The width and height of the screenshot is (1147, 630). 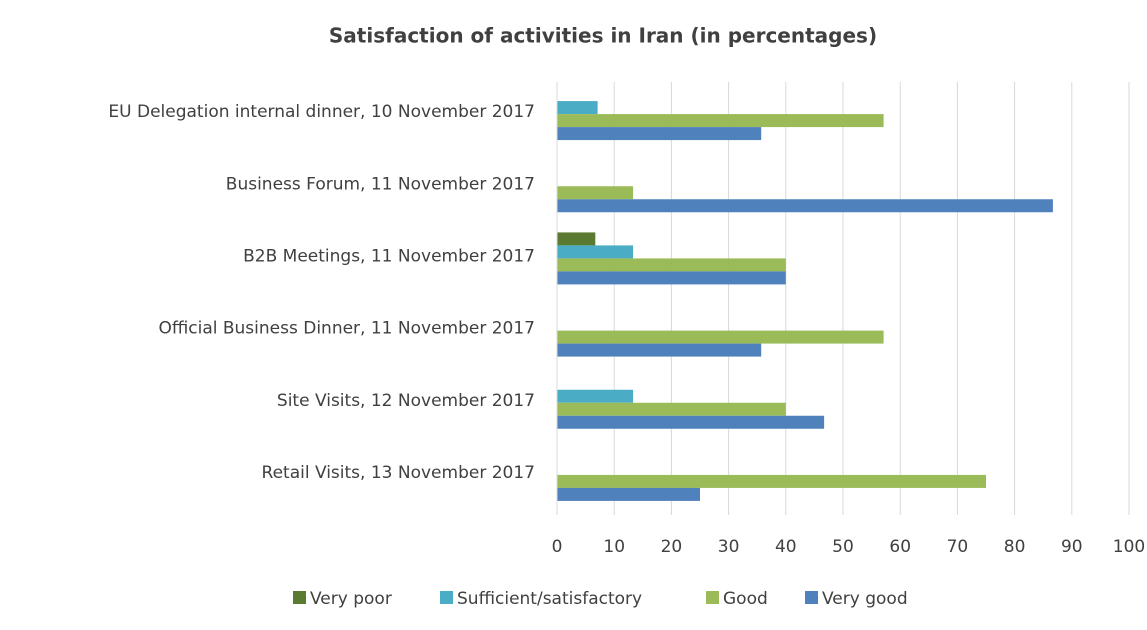 I want to click on y-tick-label: Site Visits, 12 November 2017, so click(x=406, y=401).